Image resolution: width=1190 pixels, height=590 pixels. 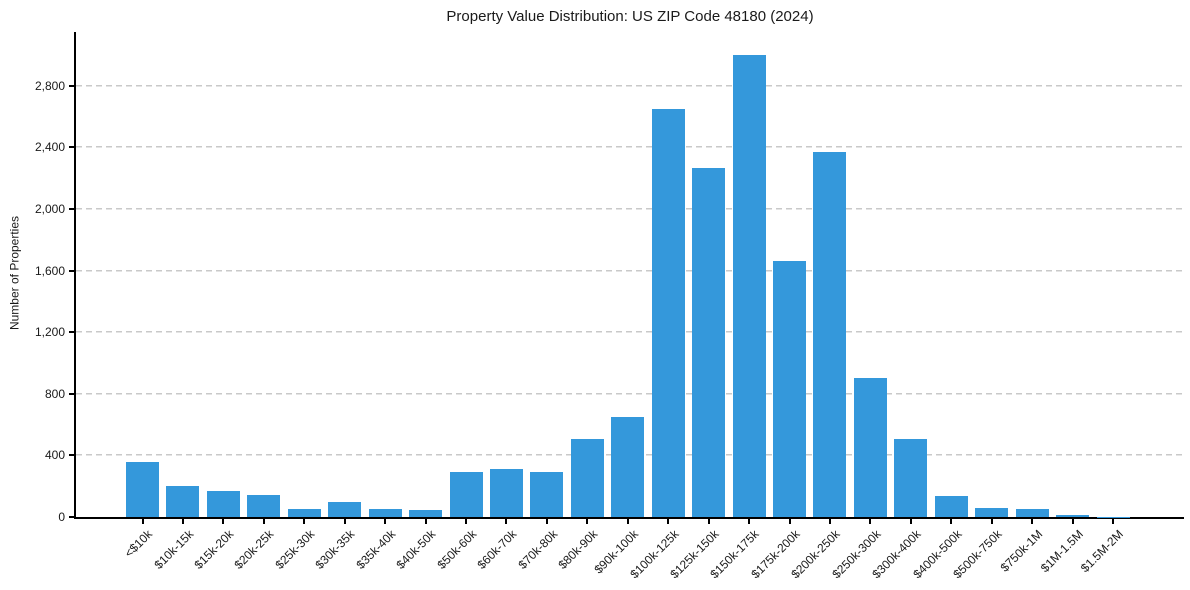 What do you see at coordinates (49, 332) in the screenshot?
I see `y-tick-label: 1,200` at bounding box center [49, 332].